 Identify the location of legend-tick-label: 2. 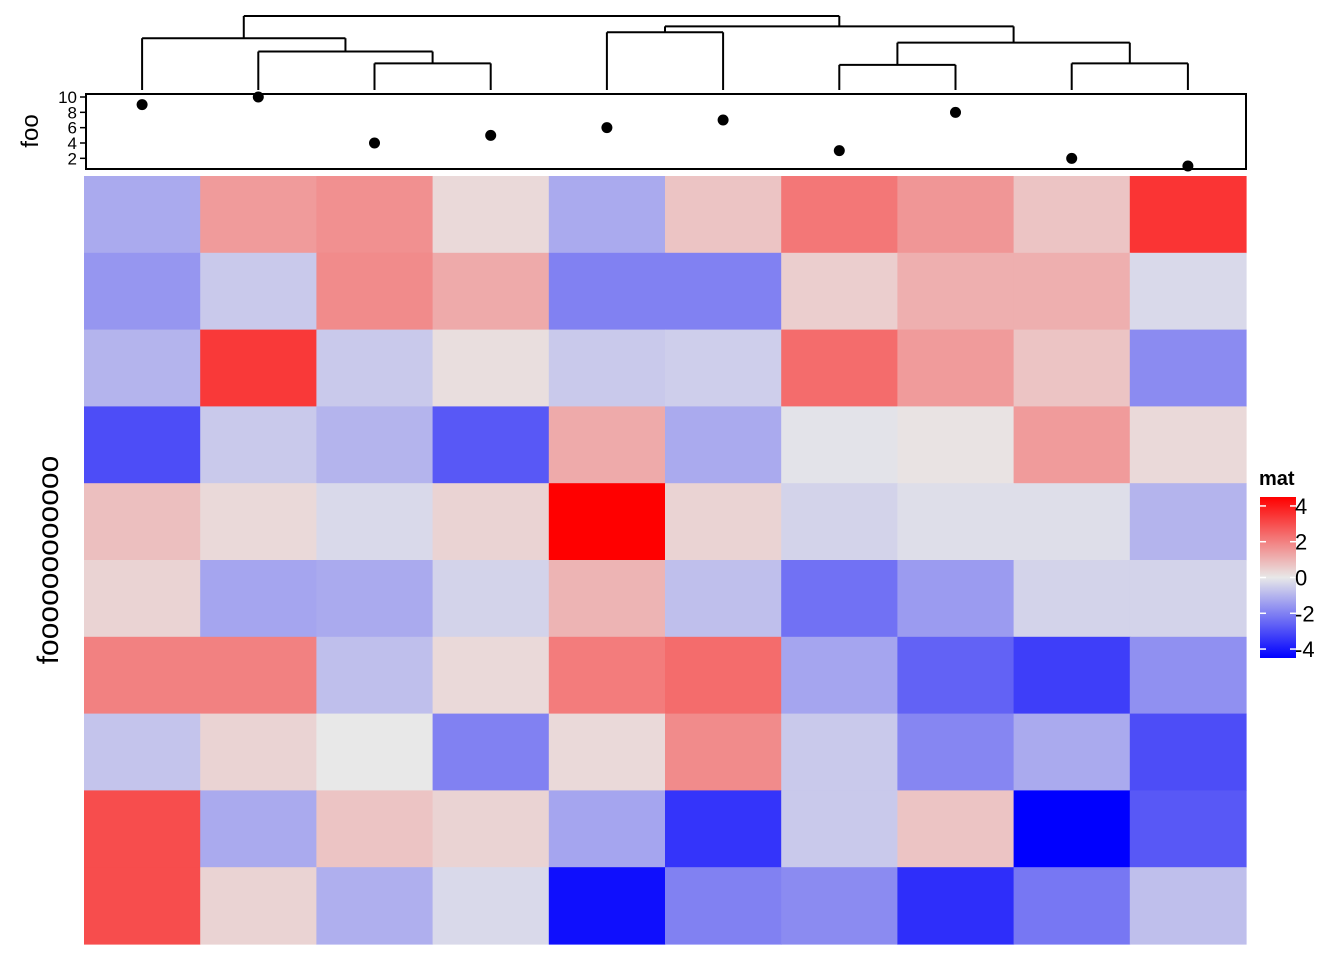
(1301, 542).